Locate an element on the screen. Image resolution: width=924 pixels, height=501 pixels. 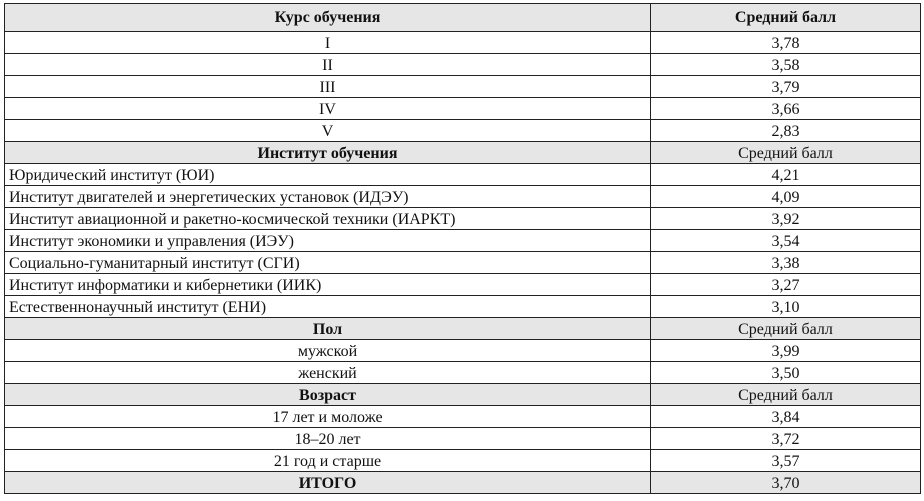
row-value: 3,58 is located at coordinates (785, 64).